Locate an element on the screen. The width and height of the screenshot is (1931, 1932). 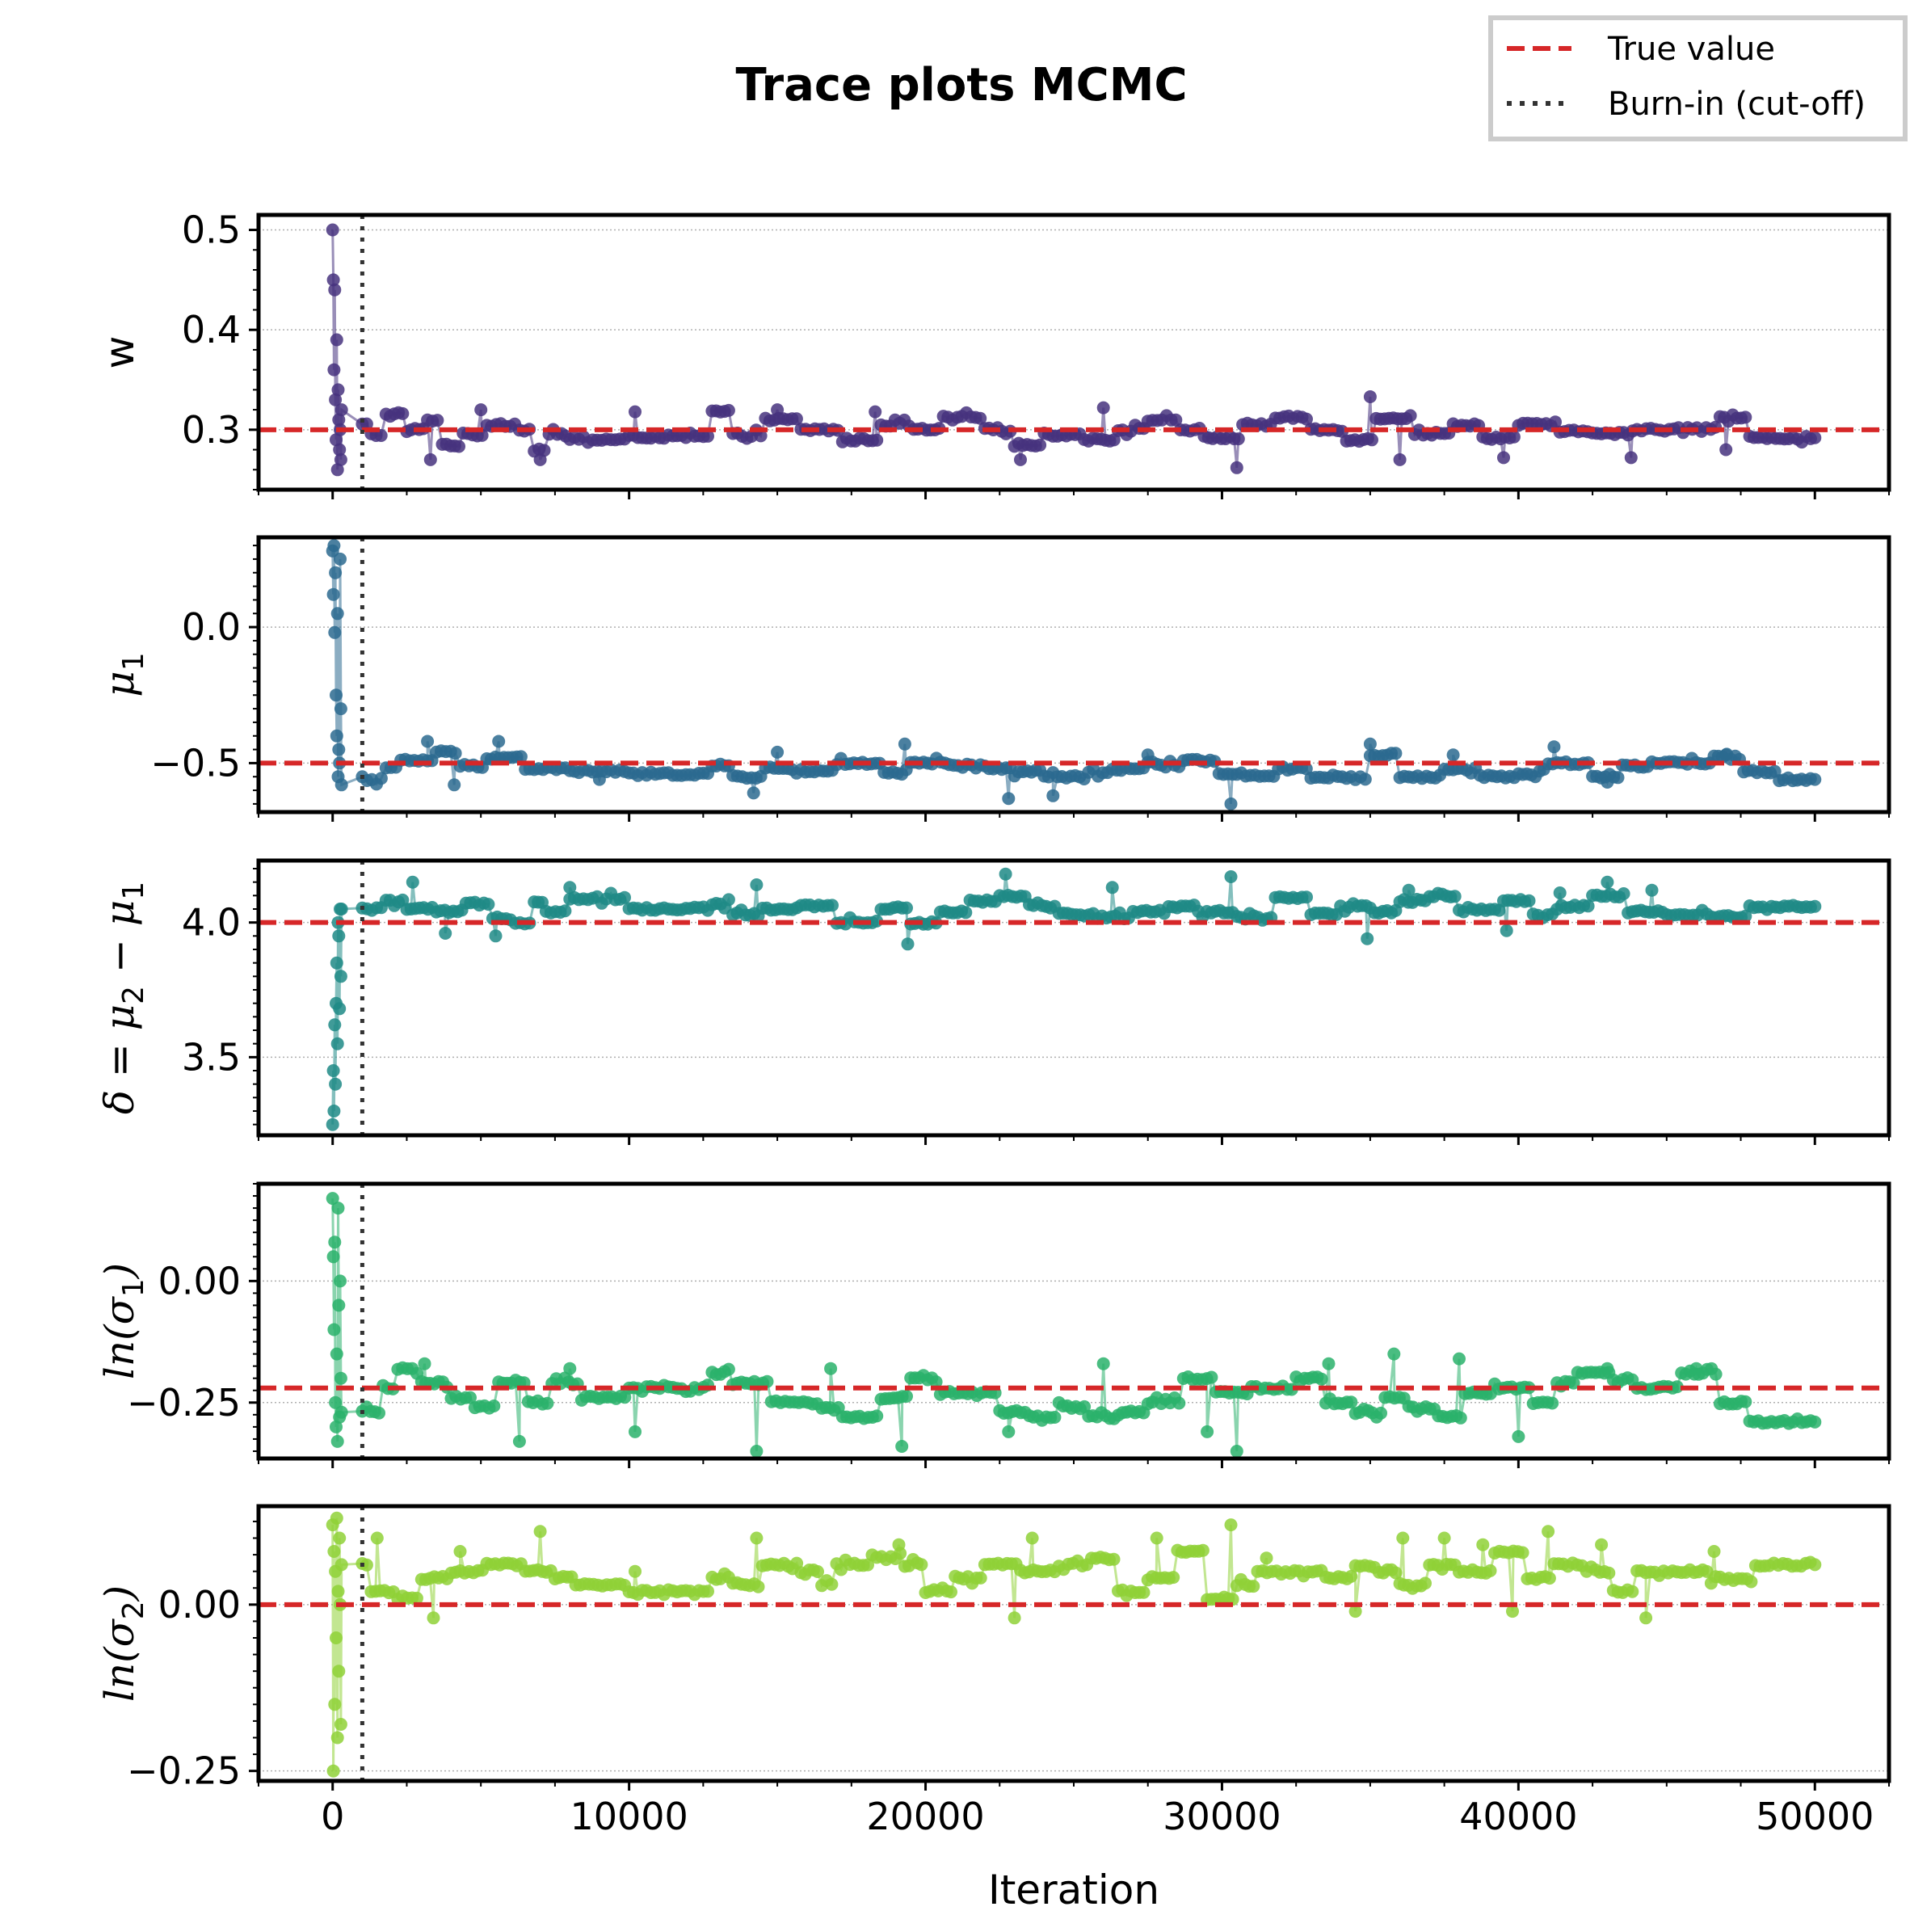
y-tick-label: 4.0 is located at coordinates (211, 923).